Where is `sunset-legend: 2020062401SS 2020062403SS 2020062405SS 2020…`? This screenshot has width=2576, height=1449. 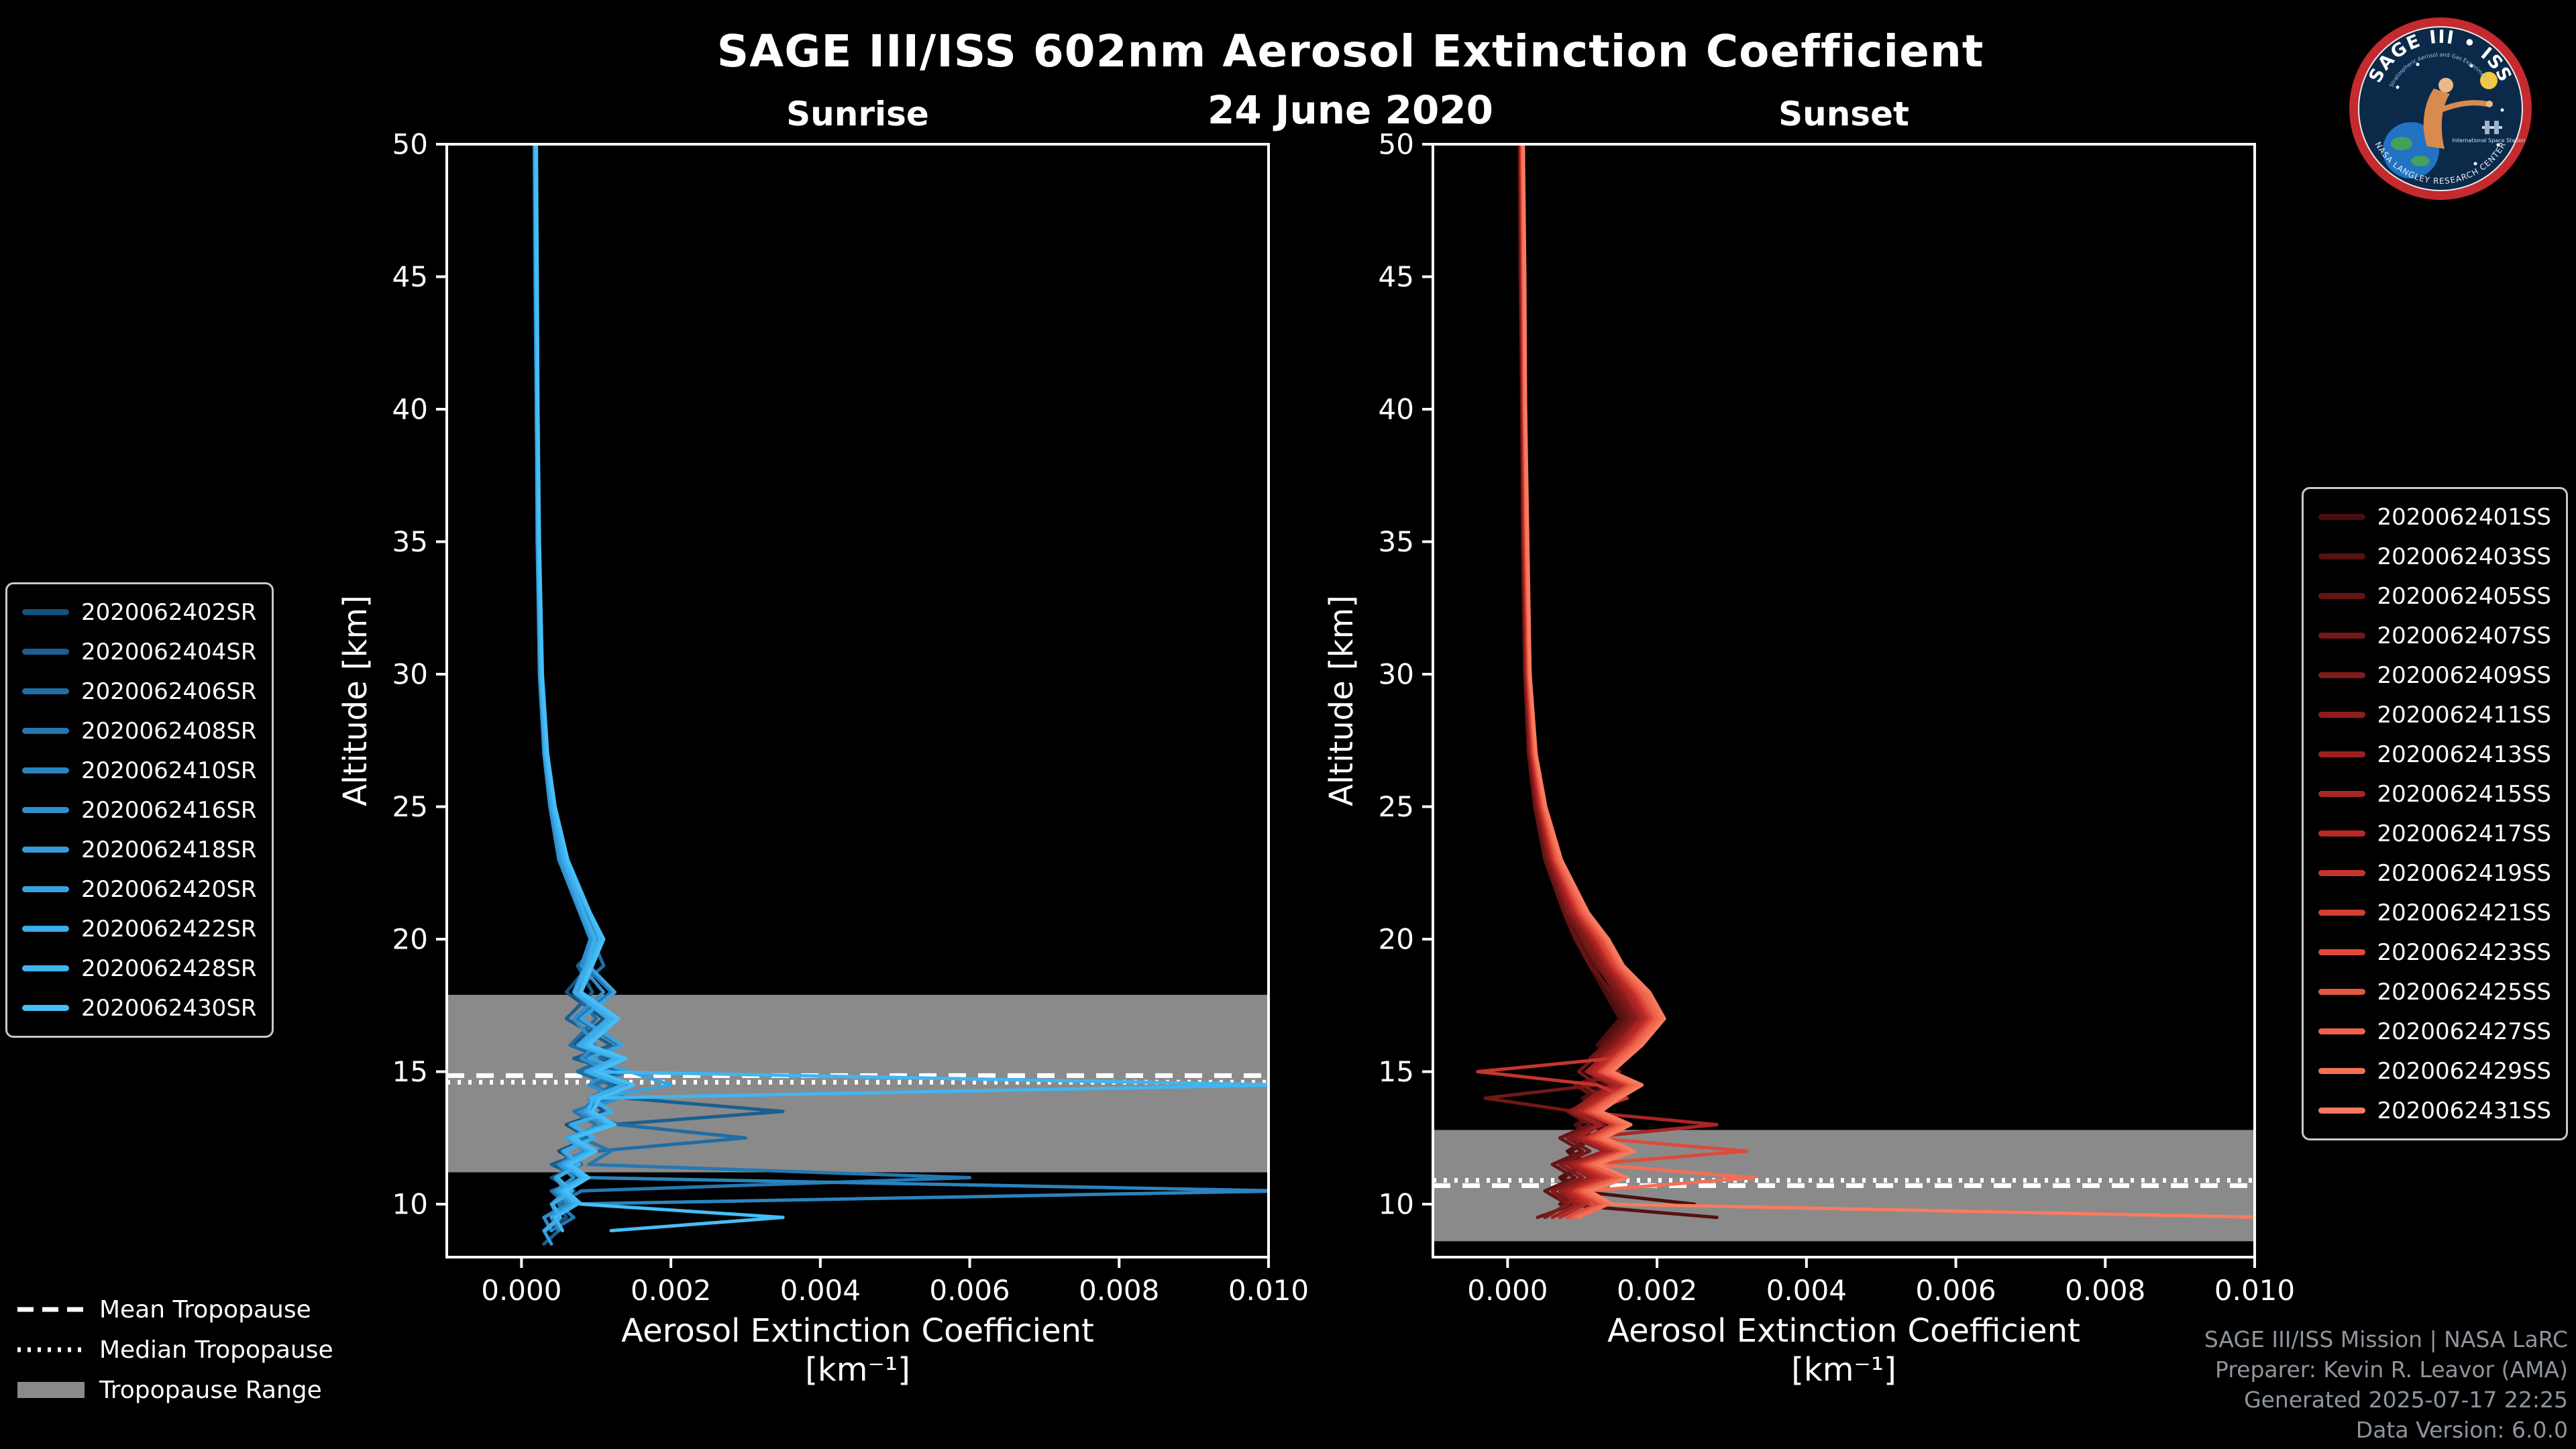 sunset-legend: 2020062401SS 2020062403SS 2020062405SS 2020… is located at coordinates (2434, 813).